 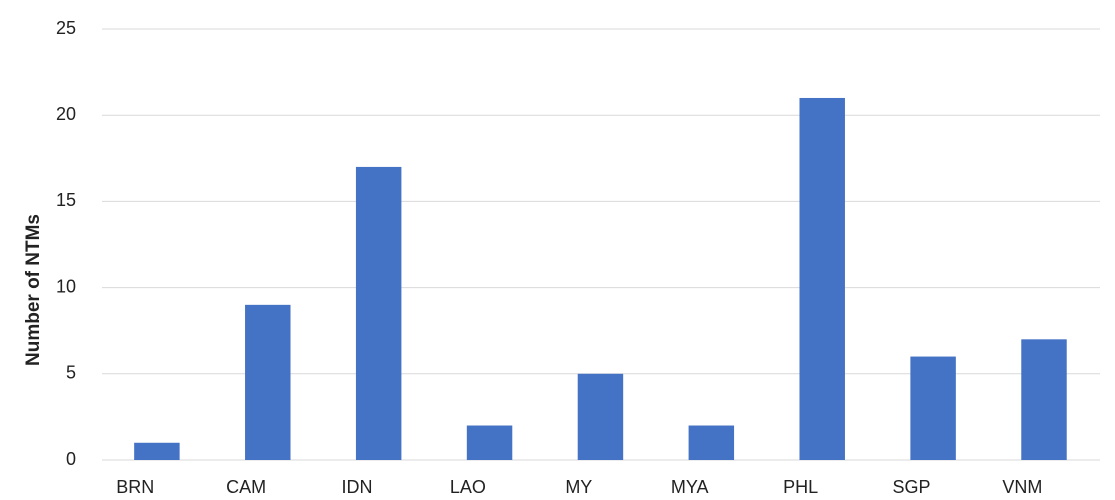 What do you see at coordinates (468, 487) in the screenshot?
I see `x-tick-label: LAO` at bounding box center [468, 487].